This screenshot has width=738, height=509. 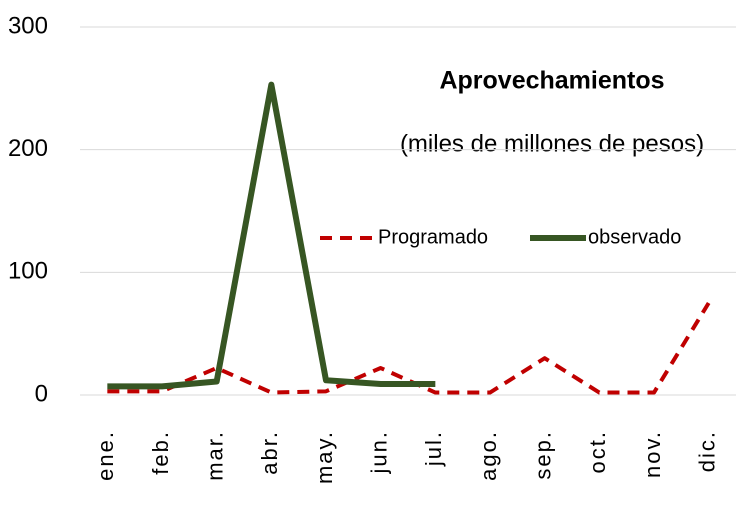 I want to click on y-tick-label: 200, so click(x=28, y=148).